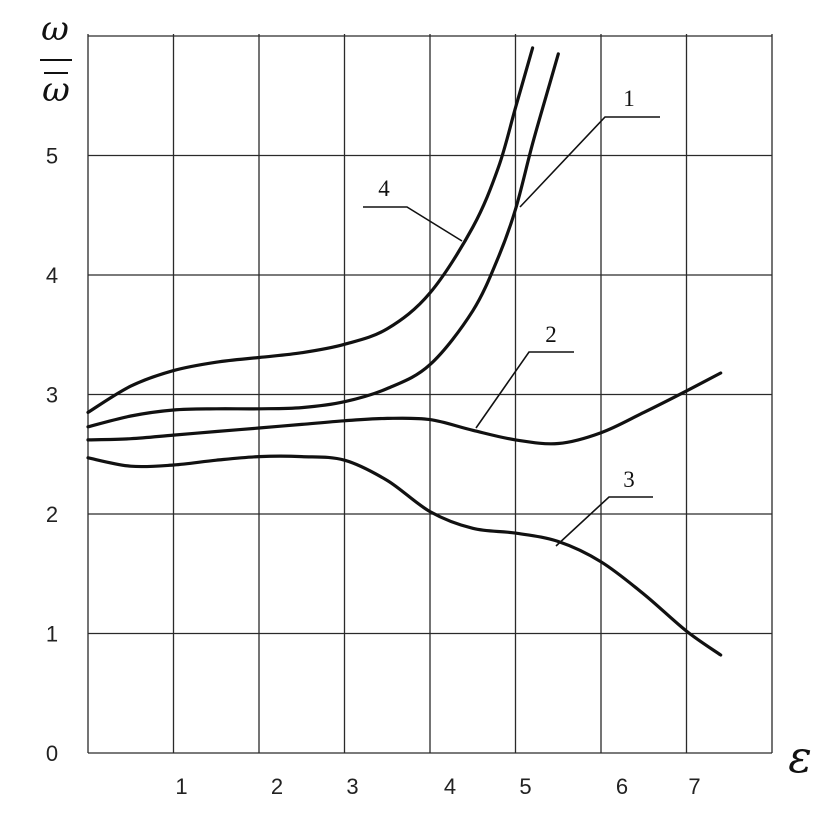  What do you see at coordinates (52, 514) in the screenshot?
I see `y-tick-label: 2` at bounding box center [52, 514].